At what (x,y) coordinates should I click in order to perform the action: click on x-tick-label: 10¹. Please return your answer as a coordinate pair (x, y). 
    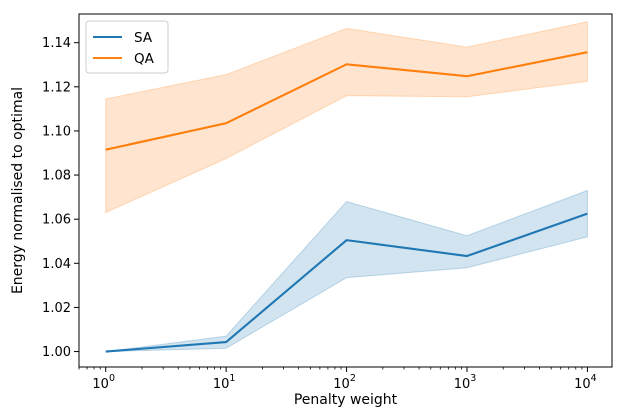
    Looking at the image, I should click on (224, 382).